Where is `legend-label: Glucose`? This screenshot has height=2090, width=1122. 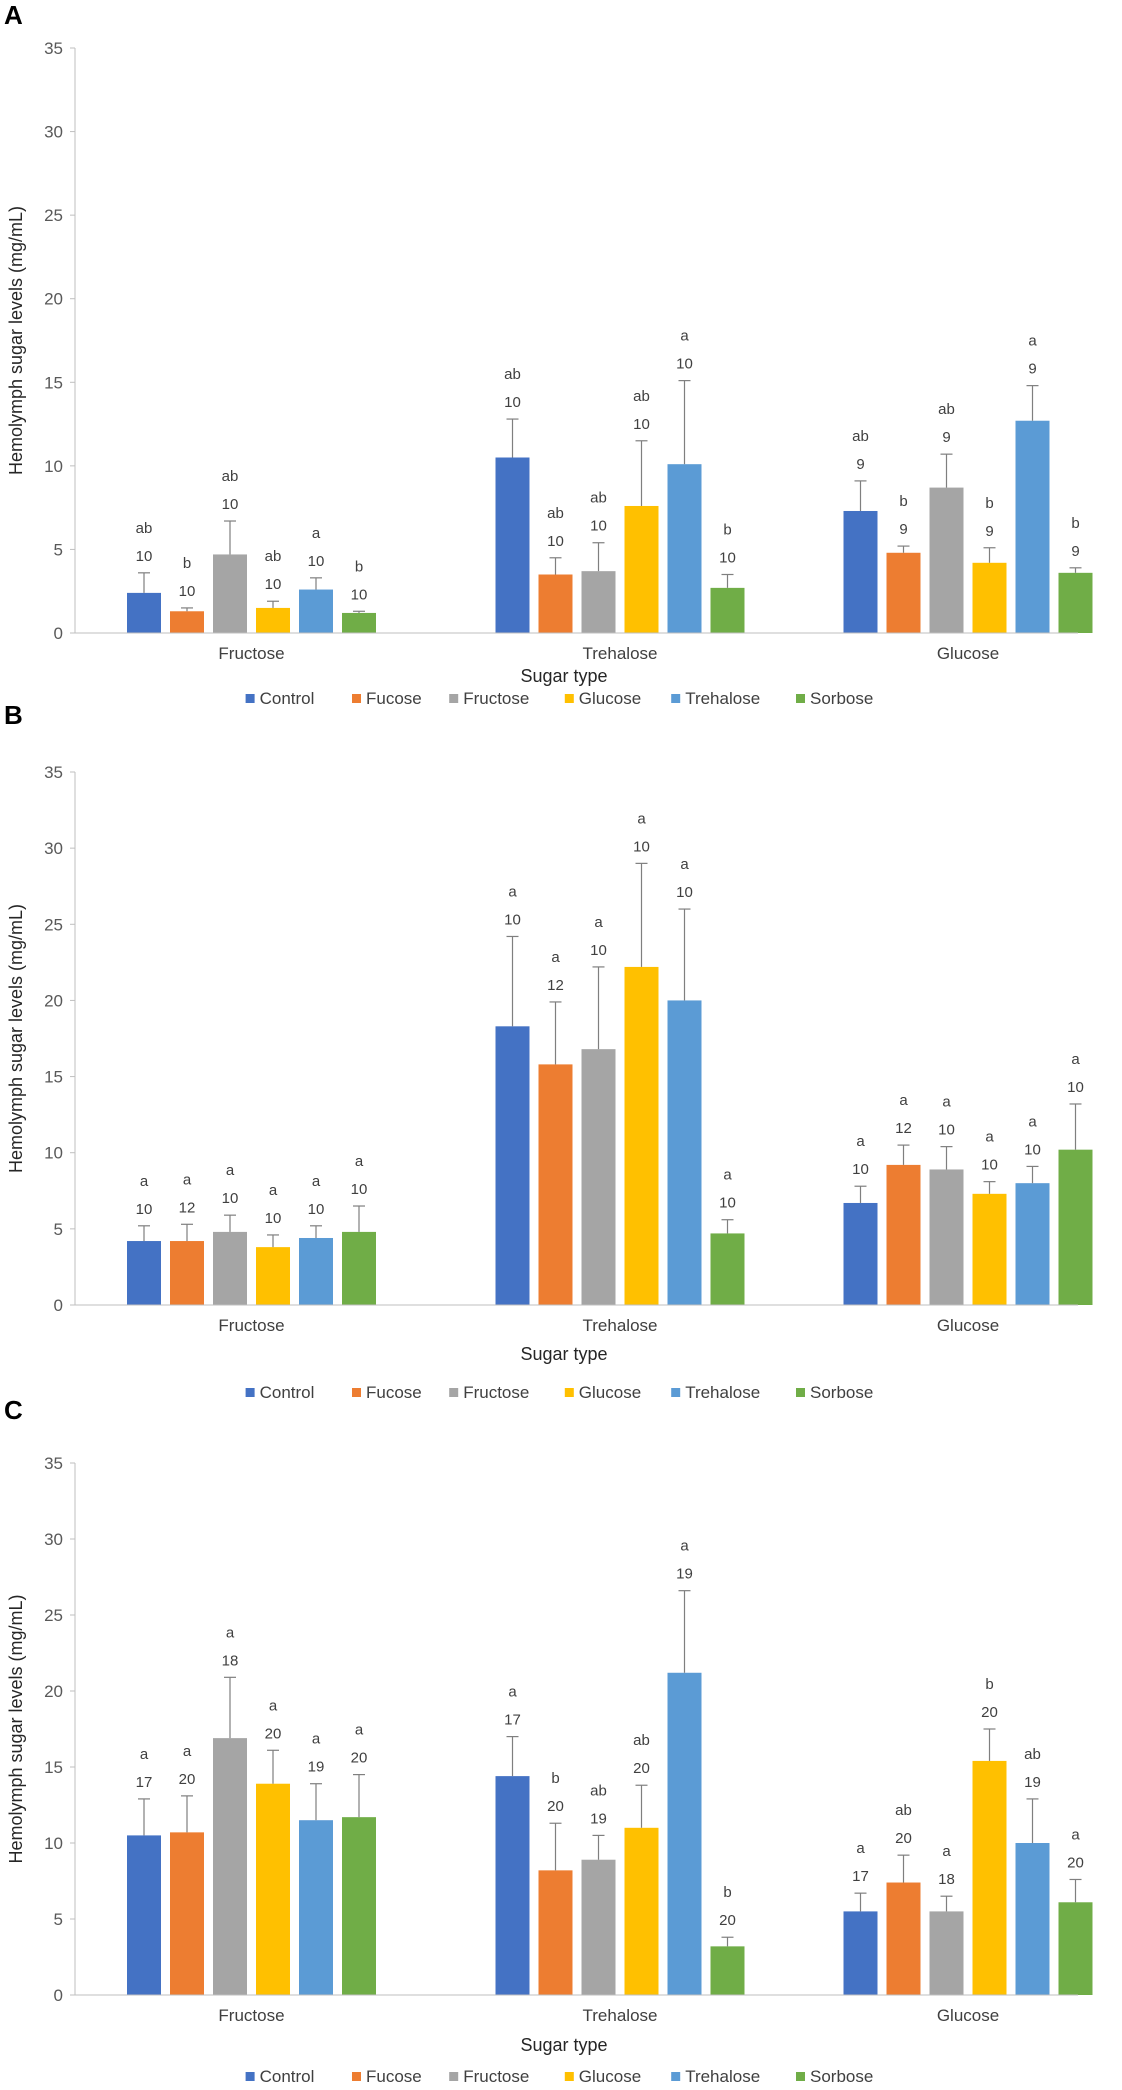 legend-label: Glucose is located at coordinates (610, 2076).